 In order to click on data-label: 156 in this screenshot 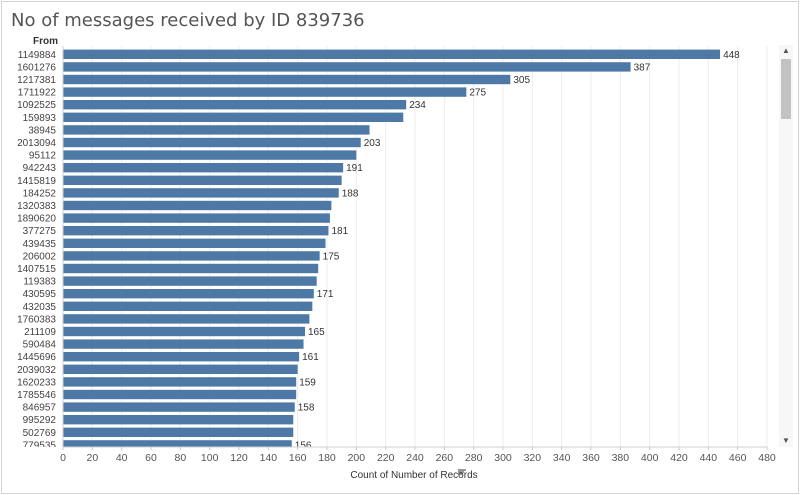, I will do `click(303, 445)`.